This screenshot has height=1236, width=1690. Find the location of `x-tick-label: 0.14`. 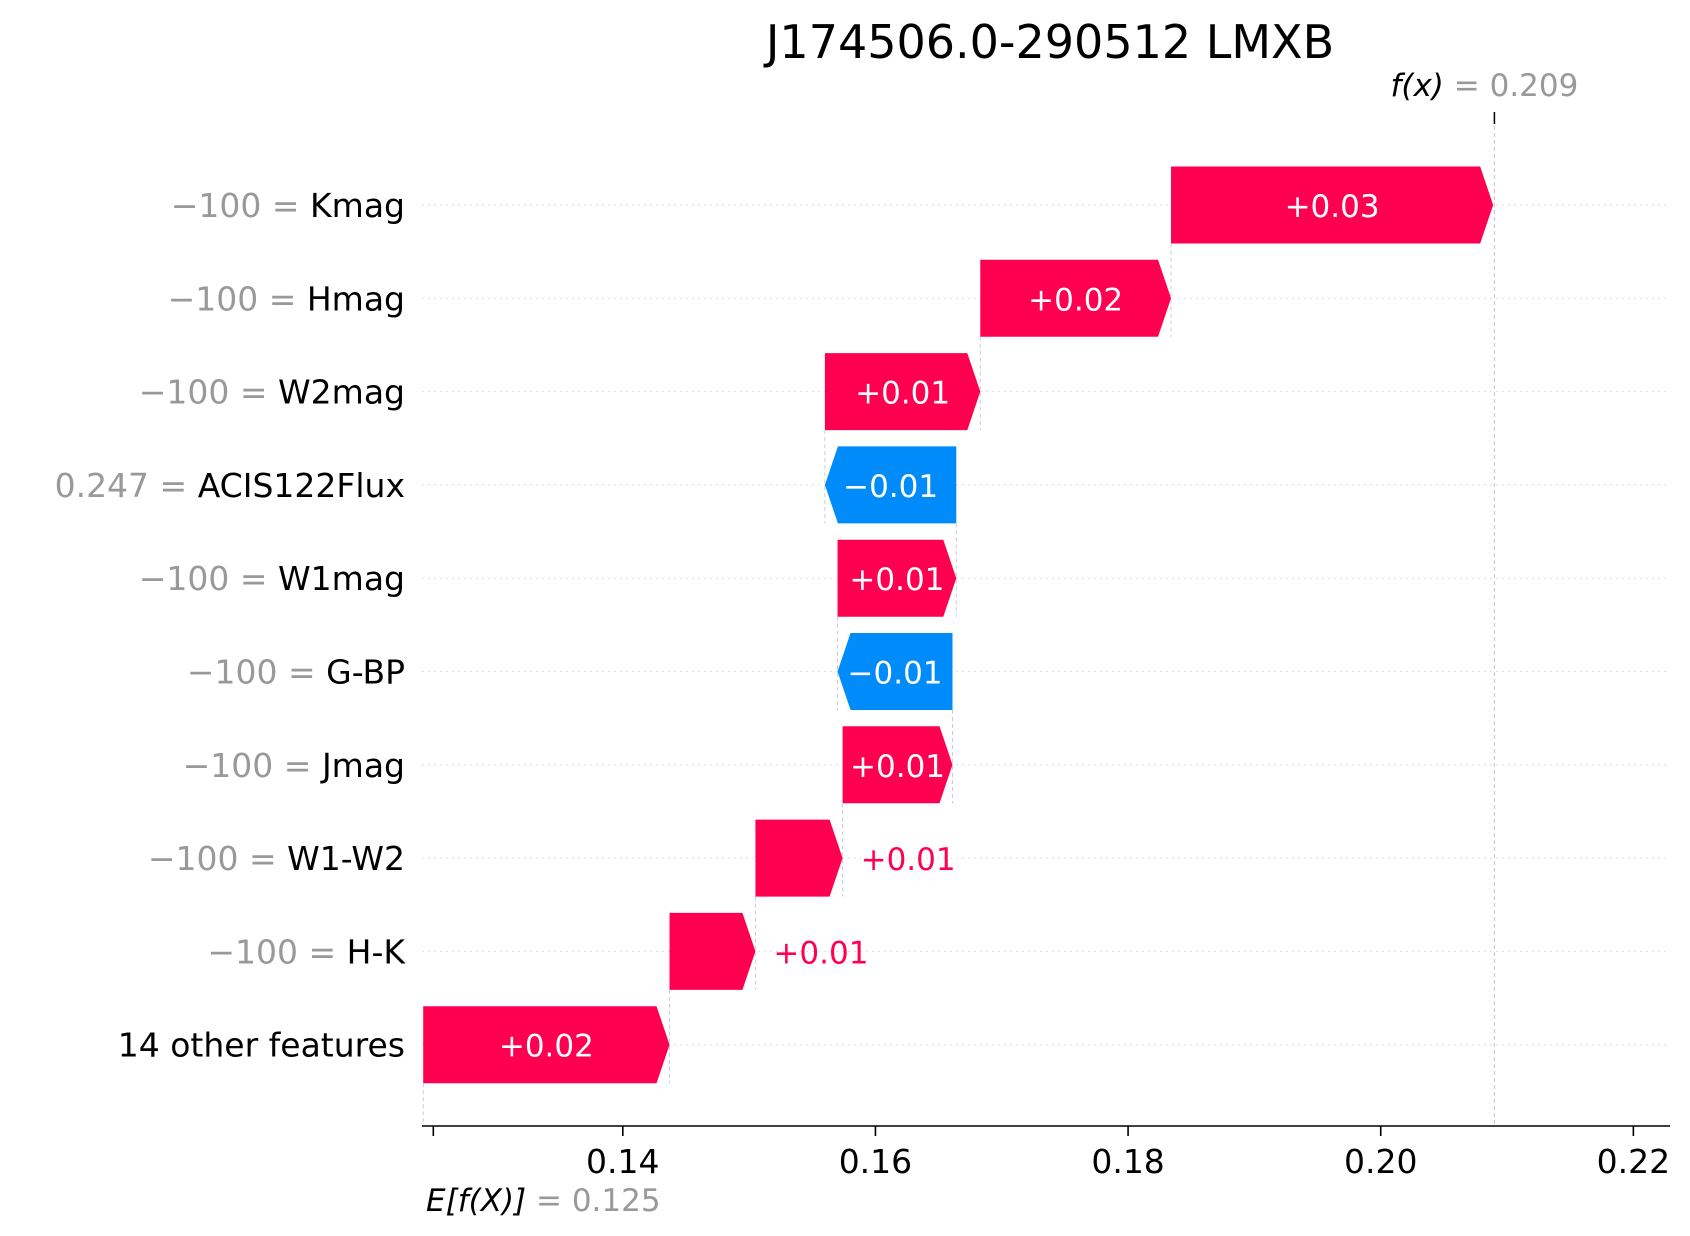

x-tick-label: 0.14 is located at coordinates (622, 1161).